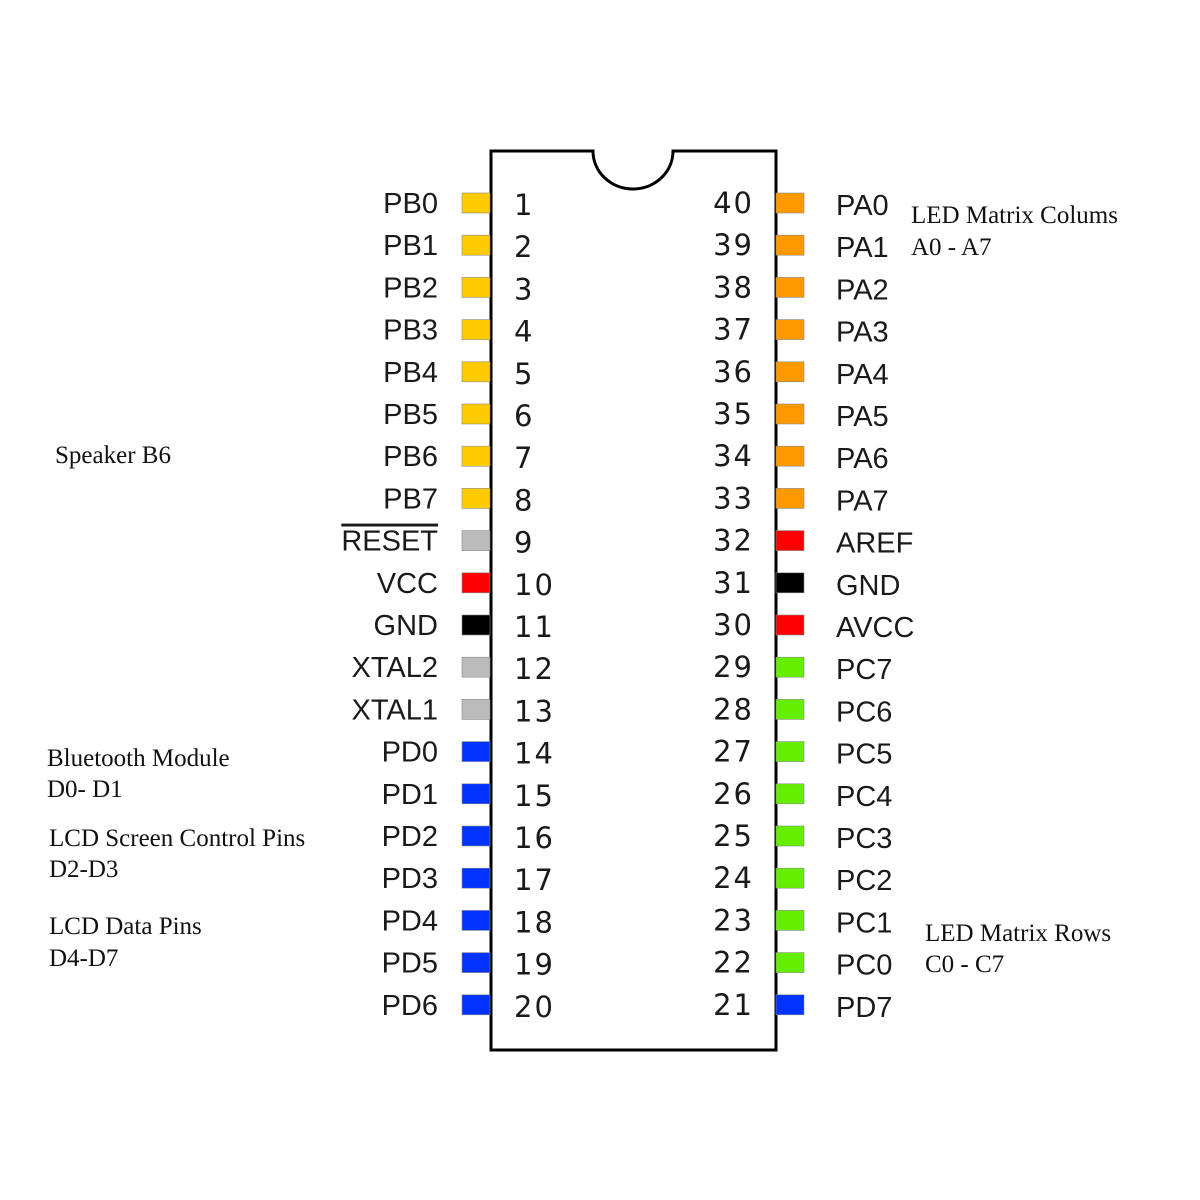  What do you see at coordinates (463, 627) in the screenshot?
I see `pin-row: GND 11` at bounding box center [463, 627].